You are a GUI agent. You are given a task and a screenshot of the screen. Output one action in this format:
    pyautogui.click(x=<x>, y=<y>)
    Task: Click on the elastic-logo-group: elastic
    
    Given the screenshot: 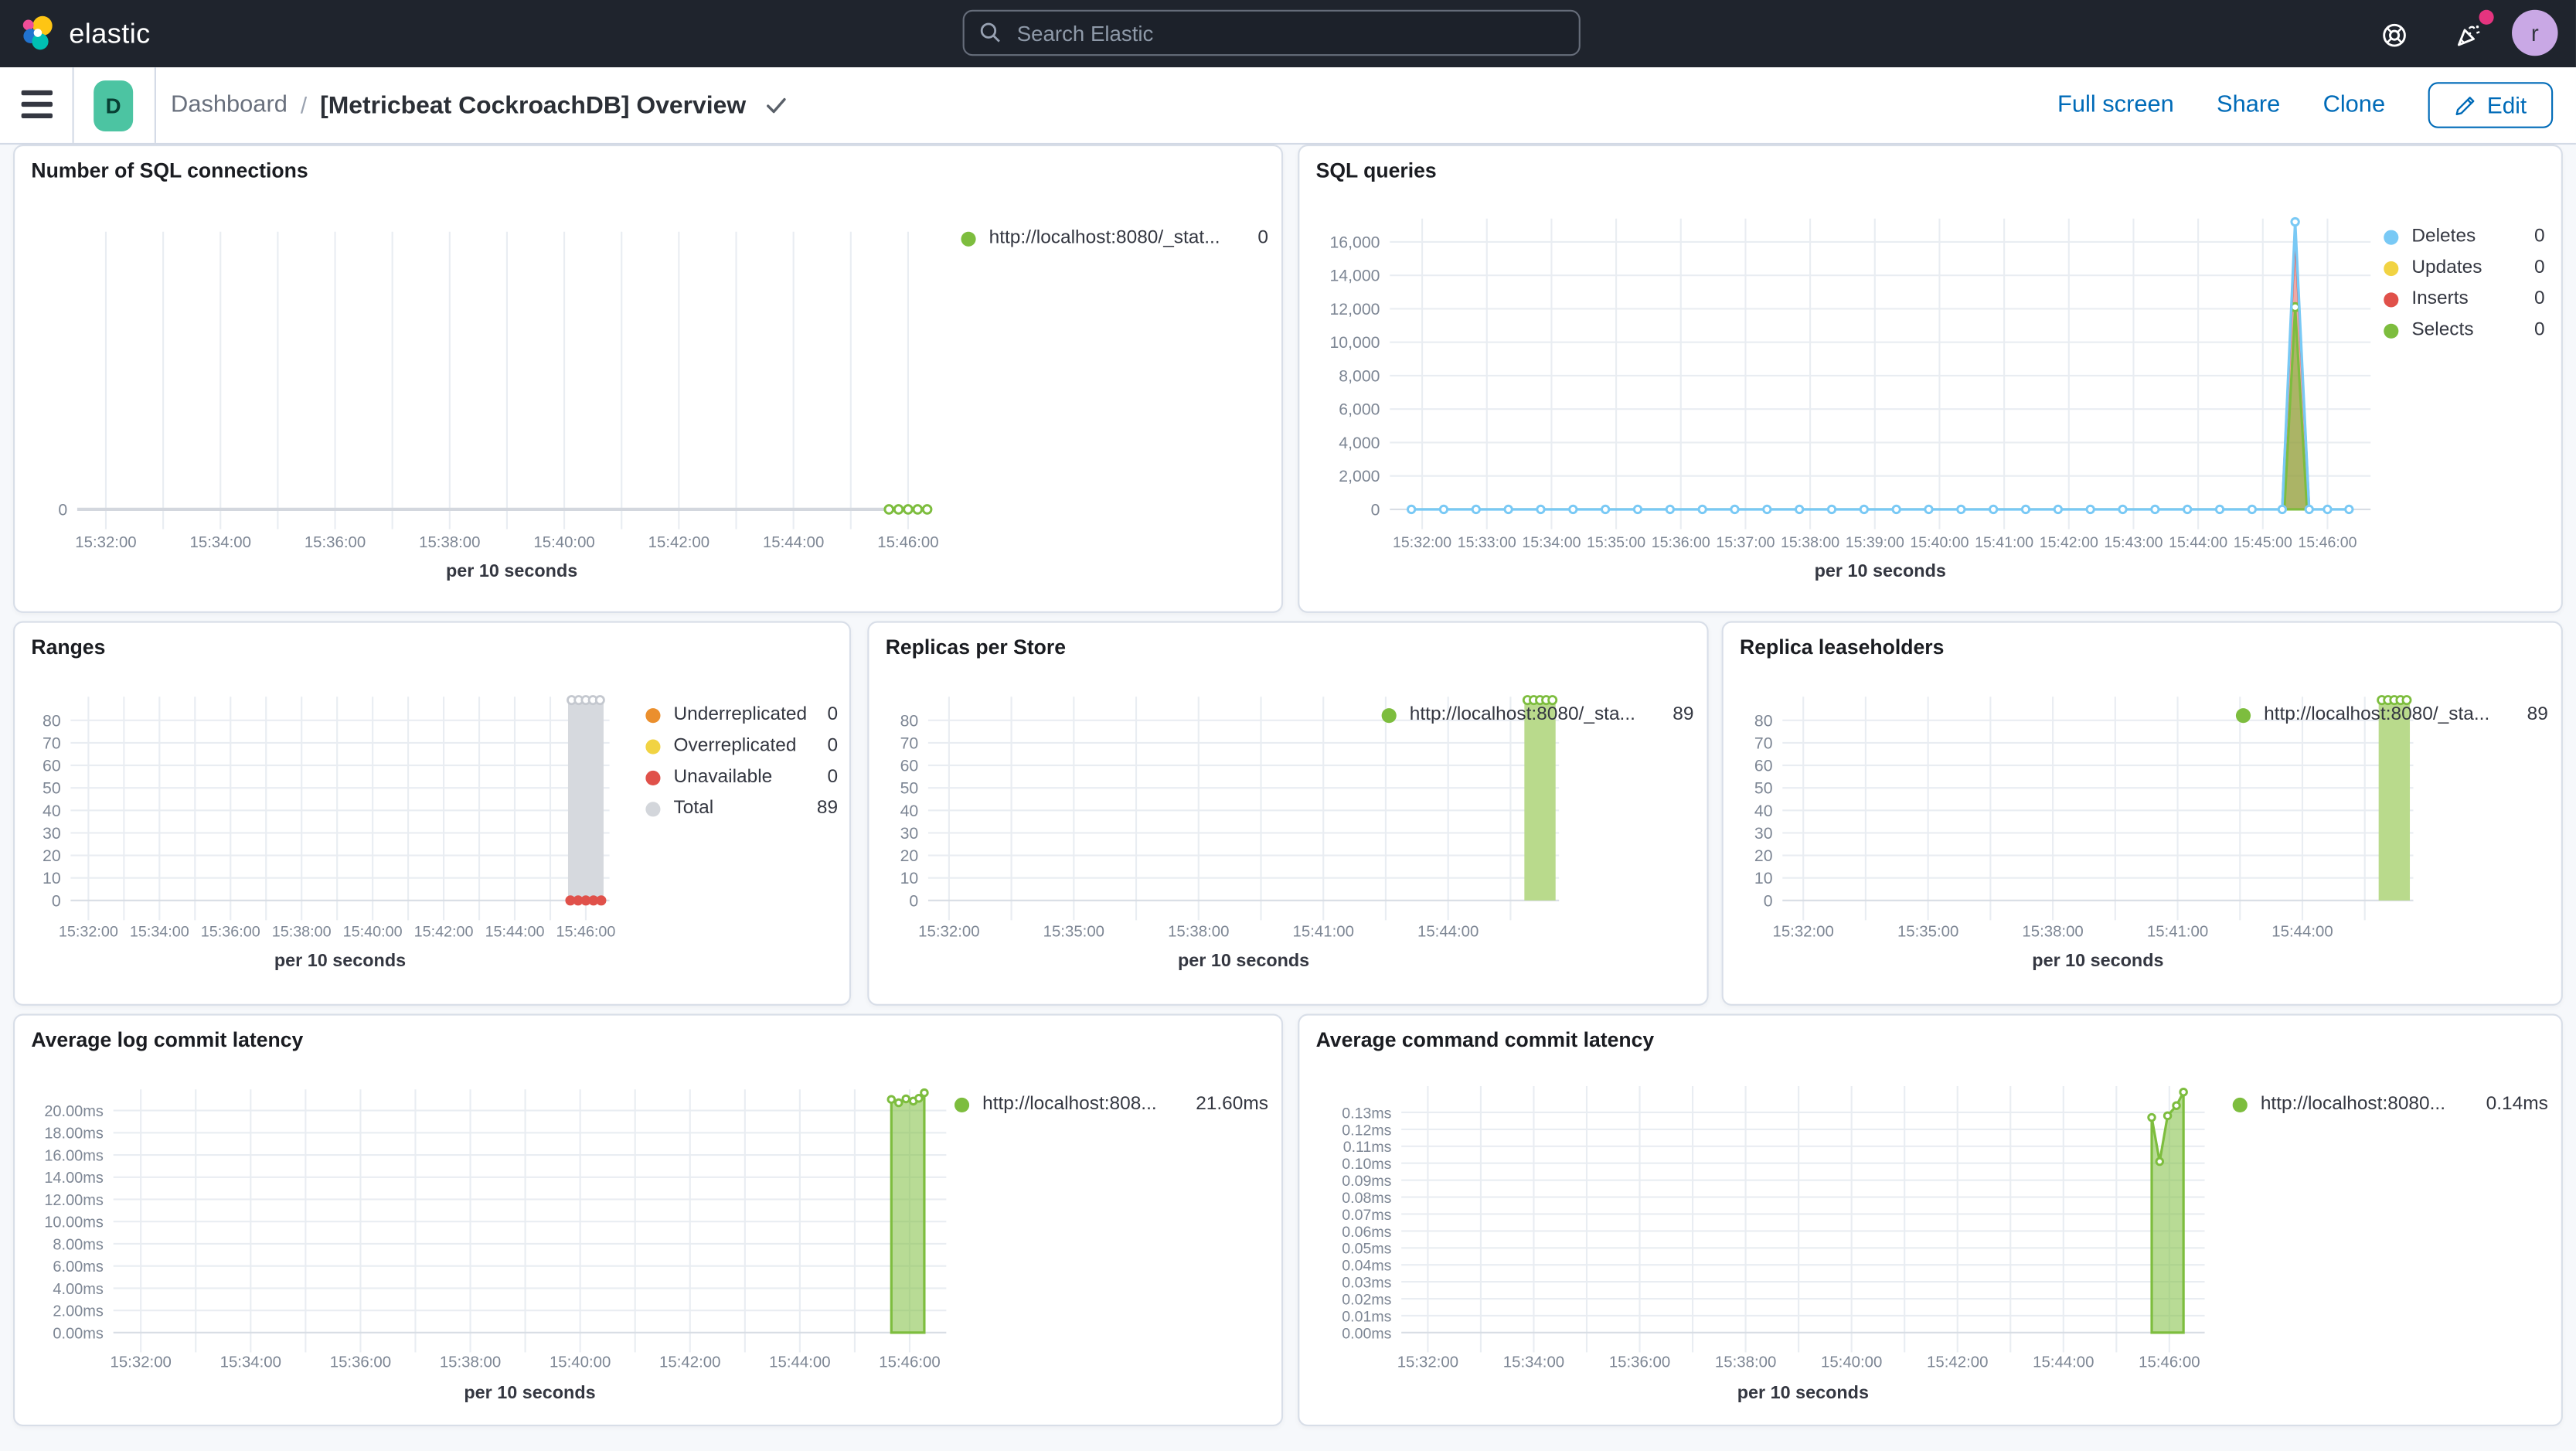 What is the action you would take?
    pyautogui.click(x=85, y=33)
    